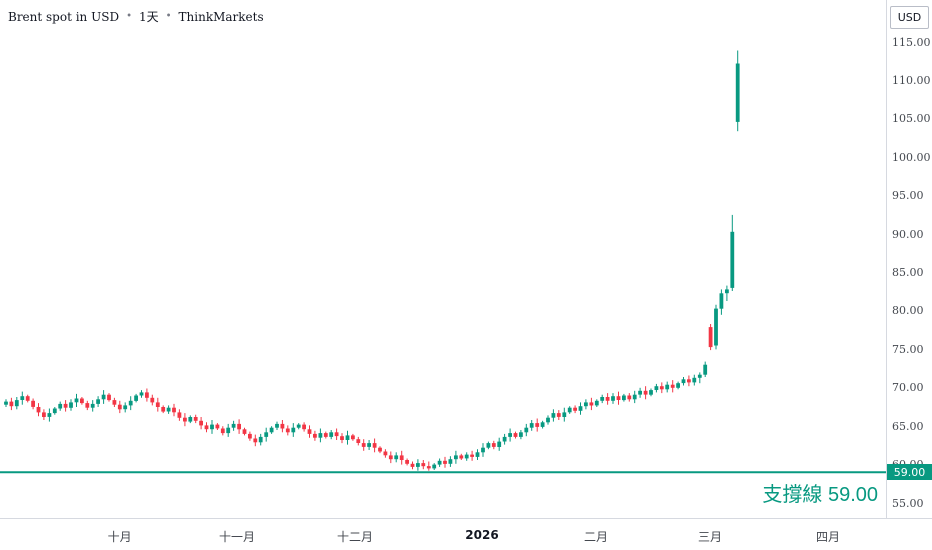 This screenshot has height=550, width=932. Describe the element at coordinates (908, 272) in the screenshot. I see `price-tick-label: 85.00` at that location.